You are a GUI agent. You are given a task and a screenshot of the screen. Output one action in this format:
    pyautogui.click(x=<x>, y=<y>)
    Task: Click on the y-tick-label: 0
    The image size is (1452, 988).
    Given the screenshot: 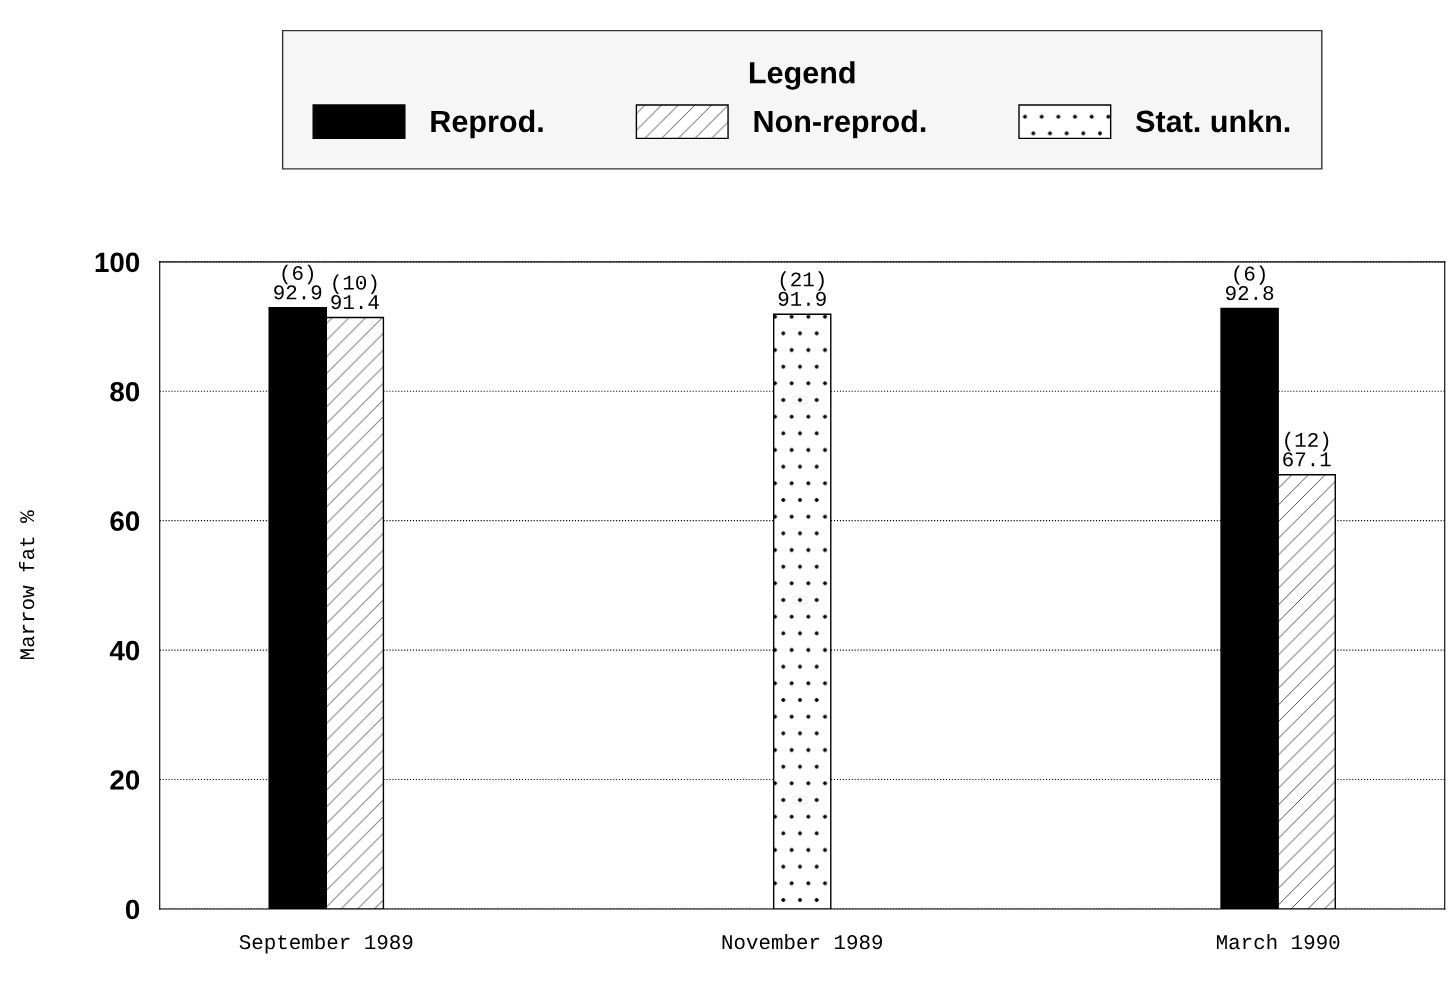 What is the action you would take?
    pyautogui.click(x=132, y=909)
    